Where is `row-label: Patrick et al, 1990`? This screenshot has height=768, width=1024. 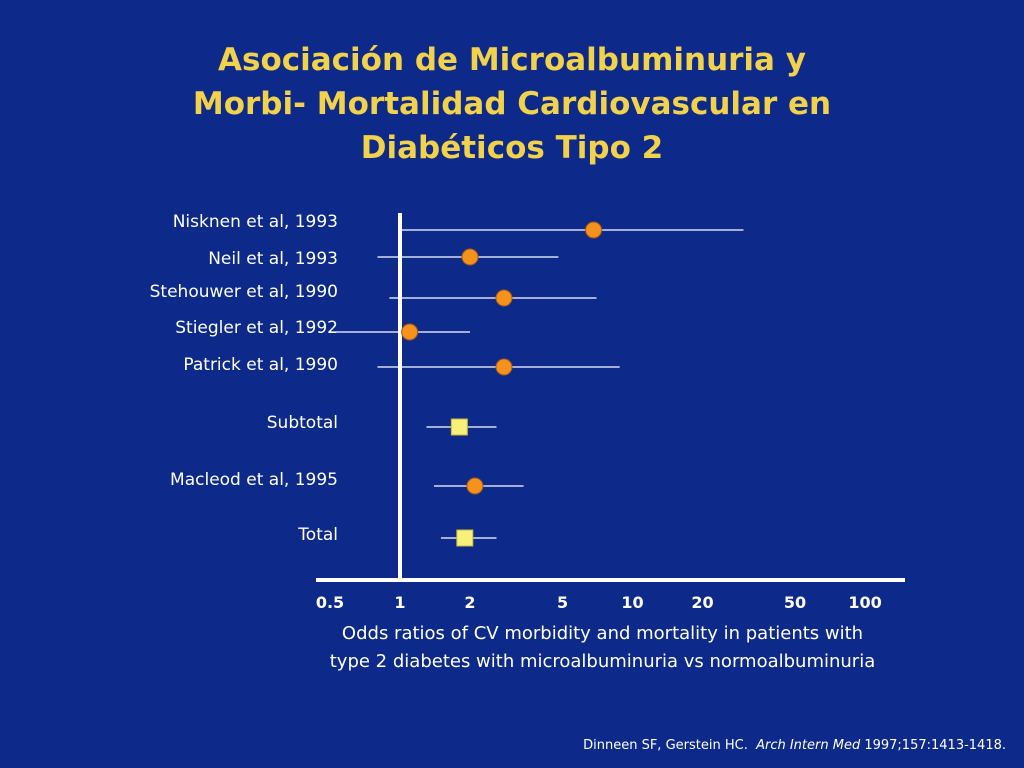
row-label: Patrick et al, 1990 is located at coordinates (260, 365).